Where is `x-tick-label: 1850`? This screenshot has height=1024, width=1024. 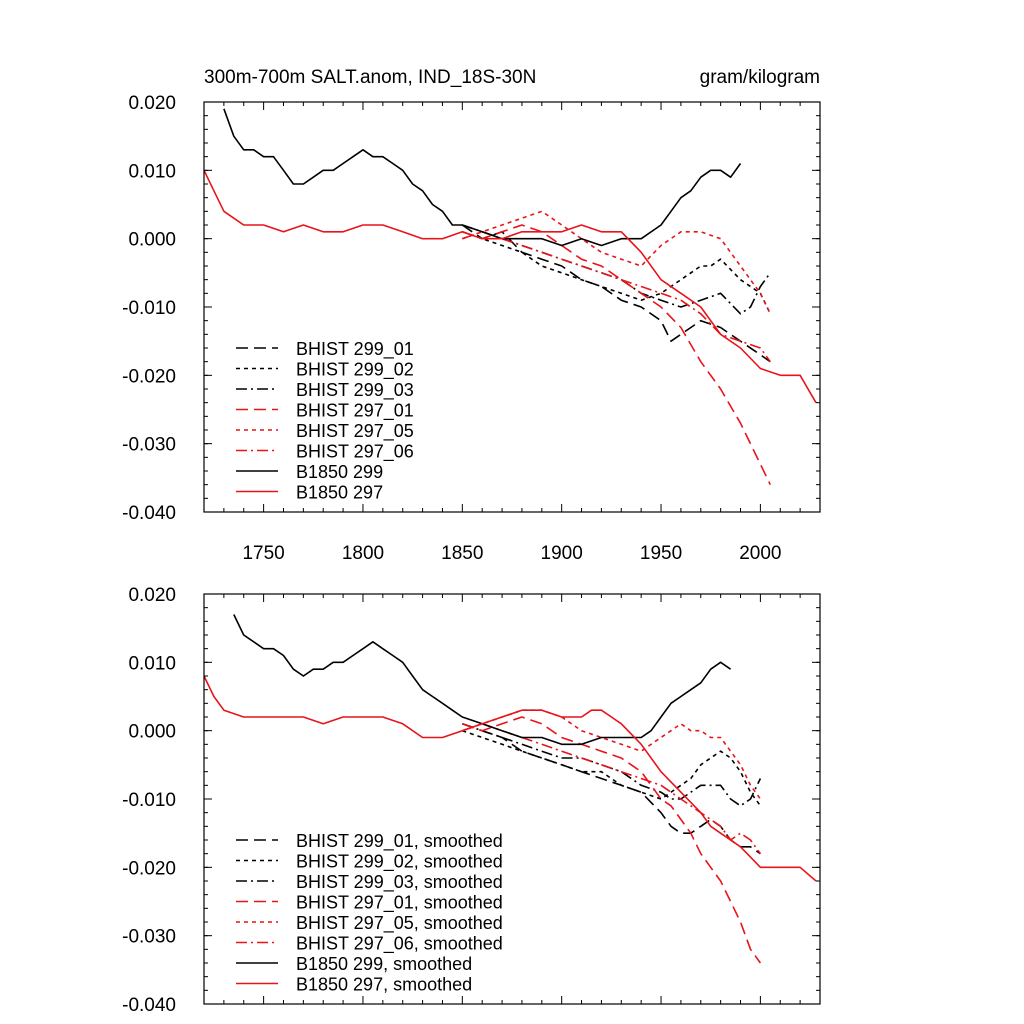 x-tick-label: 1850 is located at coordinates (462, 553).